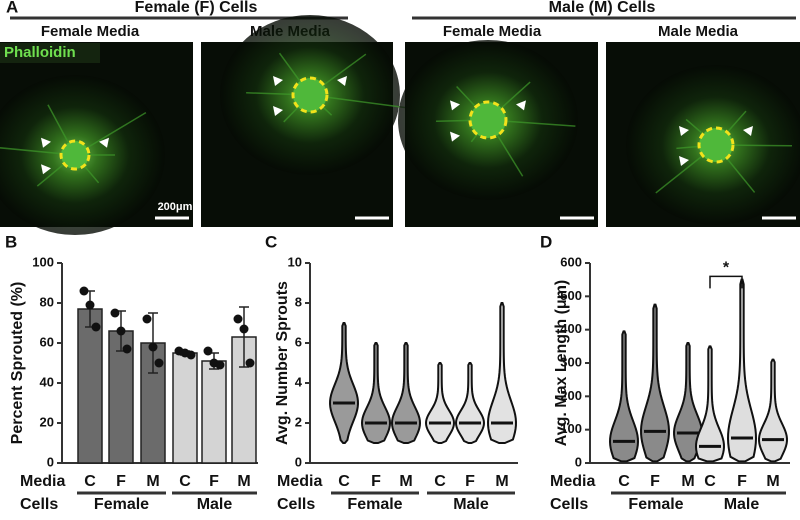  I want to click on y-tick-label: 200, so click(571, 395).